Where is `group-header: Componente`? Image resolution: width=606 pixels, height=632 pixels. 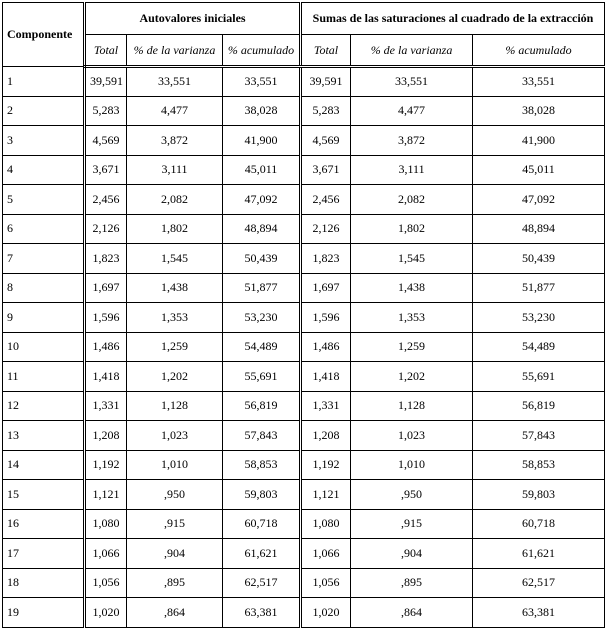 group-header: Componente is located at coordinates (43, 34).